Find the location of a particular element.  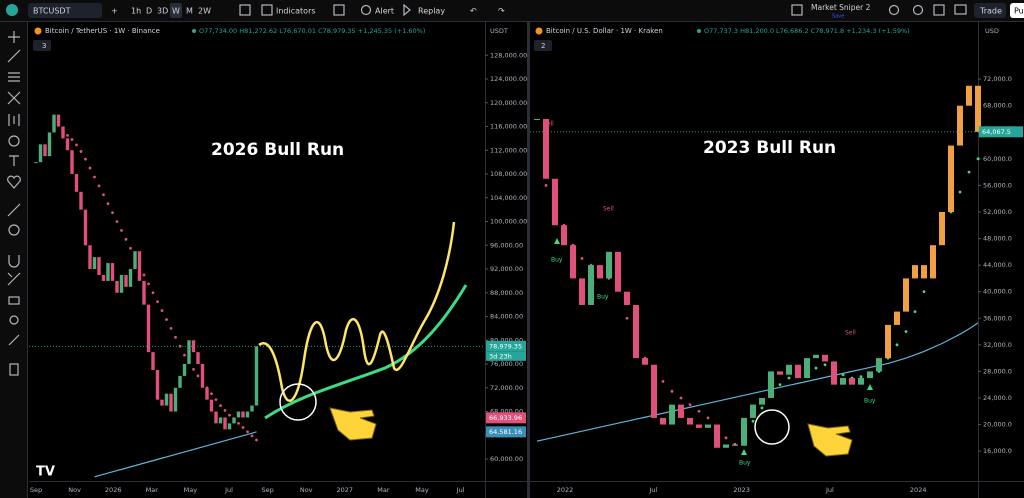

zoom-tool is located at coordinates (14, 230).